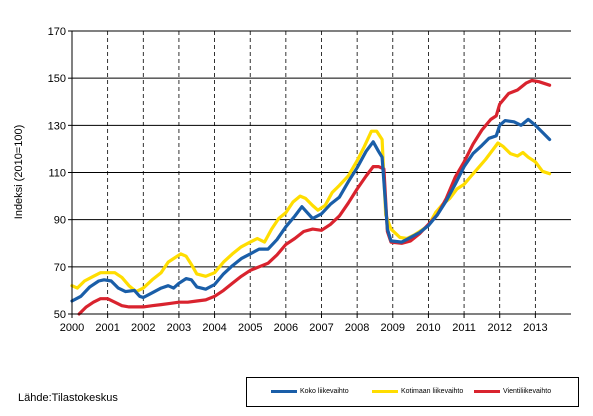 The height and width of the screenshot is (416, 593). I want to click on x-tick-label: 2005, so click(250, 328).